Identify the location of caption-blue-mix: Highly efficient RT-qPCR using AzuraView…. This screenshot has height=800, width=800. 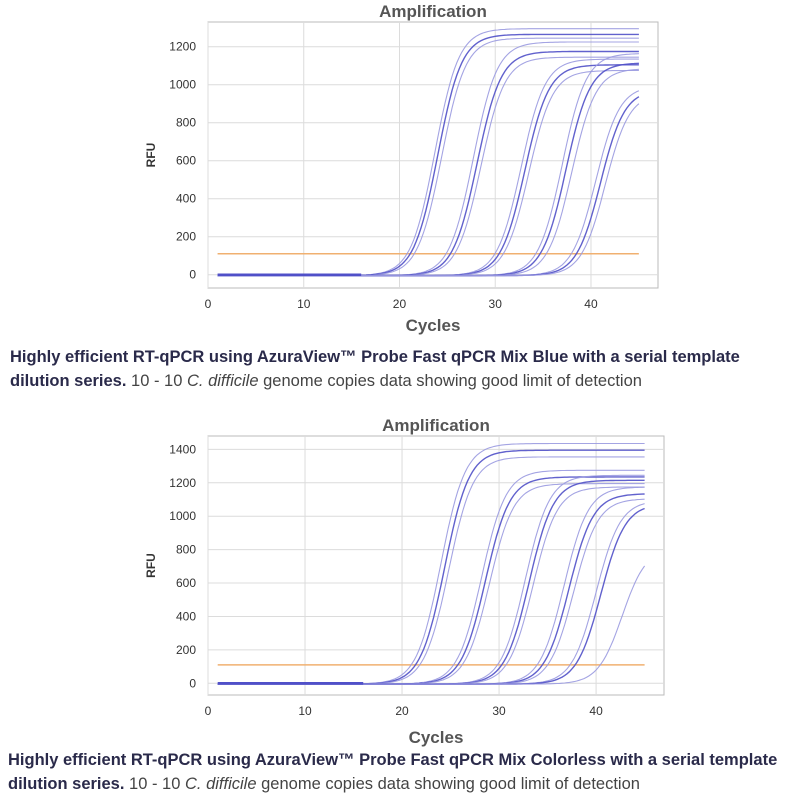
(400, 369).